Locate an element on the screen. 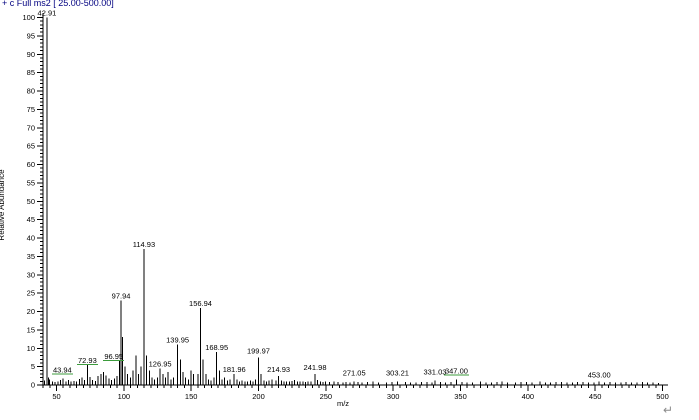  peak-label: 214.93 is located at coordinates (278, 369).